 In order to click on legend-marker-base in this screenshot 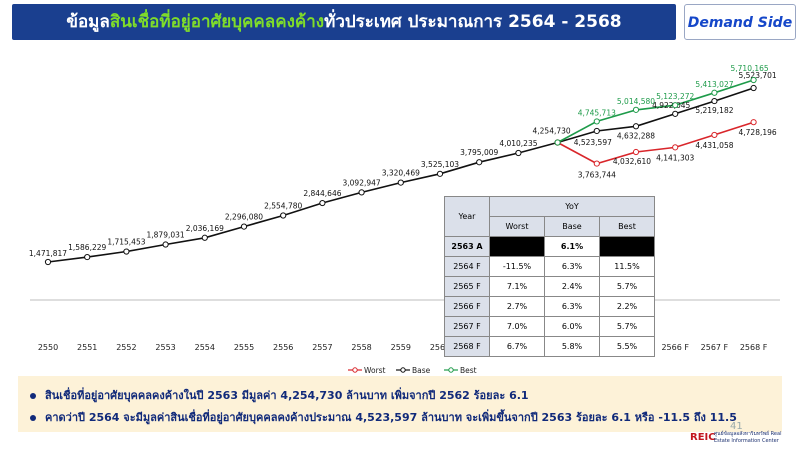, I will do `click(403, 370)`.